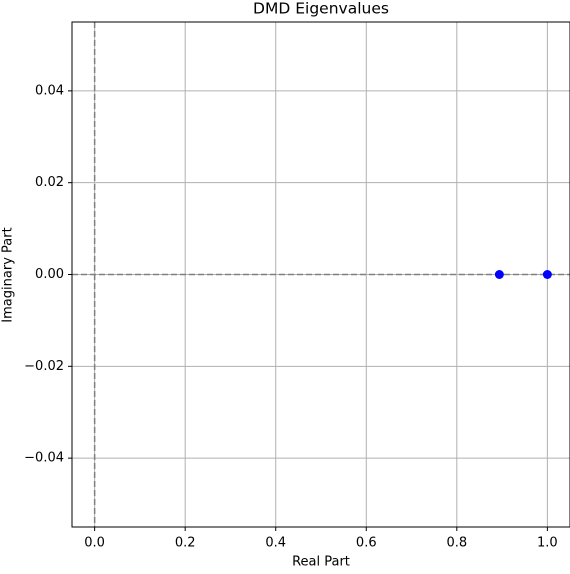  What do you see at coordinates (44, 366) in the screenshot?
I see `y-tick-label: −0.02` at bounding box center [44, 366].